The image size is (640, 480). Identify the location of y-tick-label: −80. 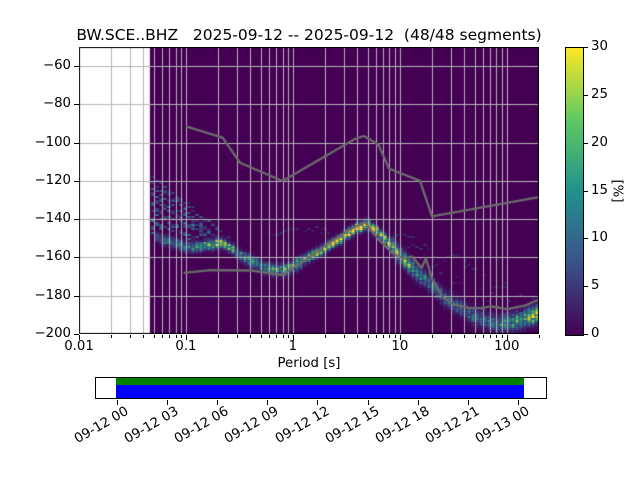
(56, 104).